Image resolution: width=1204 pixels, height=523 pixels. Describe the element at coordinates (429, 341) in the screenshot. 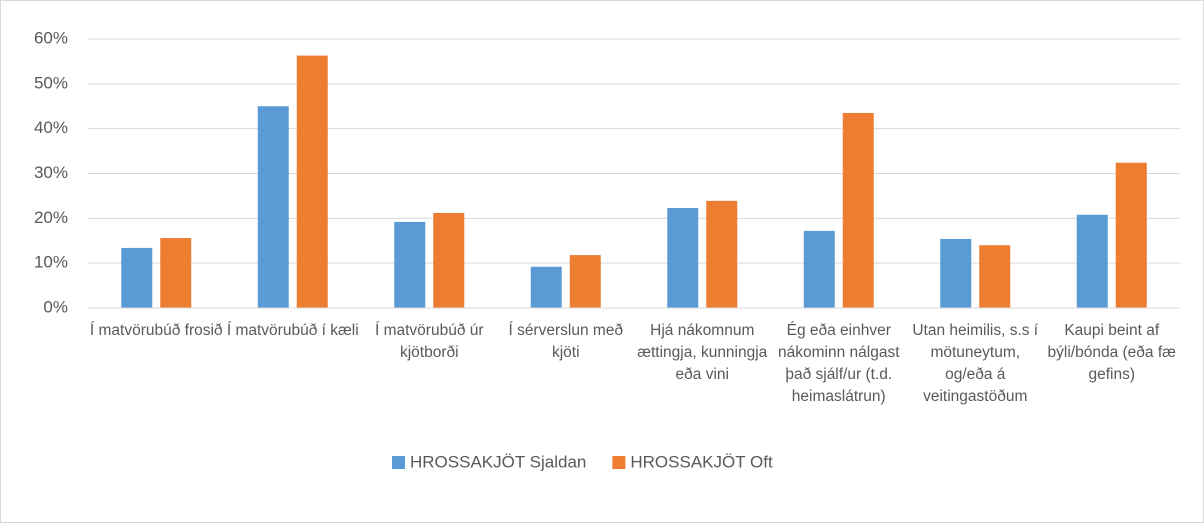

I see `x-tick-label: Í matvörubúð úr kjötborði` at that location.